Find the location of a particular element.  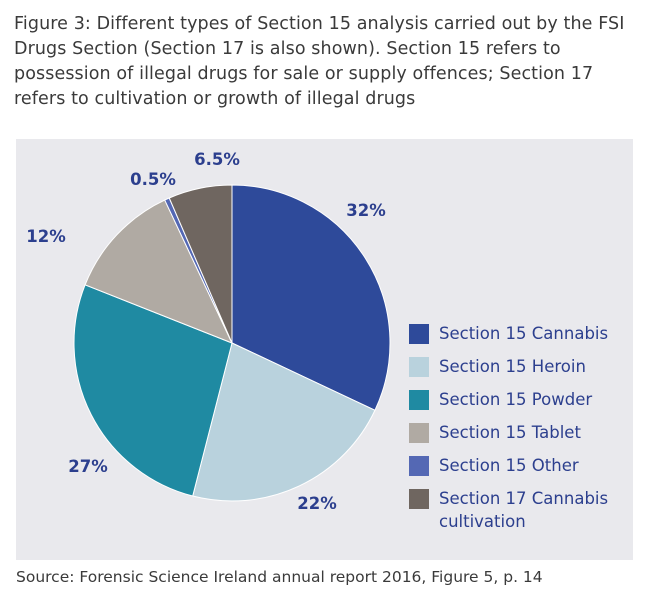

legend-item: Section 17 Cannabis cultivation is located at coordinates (521, 510).